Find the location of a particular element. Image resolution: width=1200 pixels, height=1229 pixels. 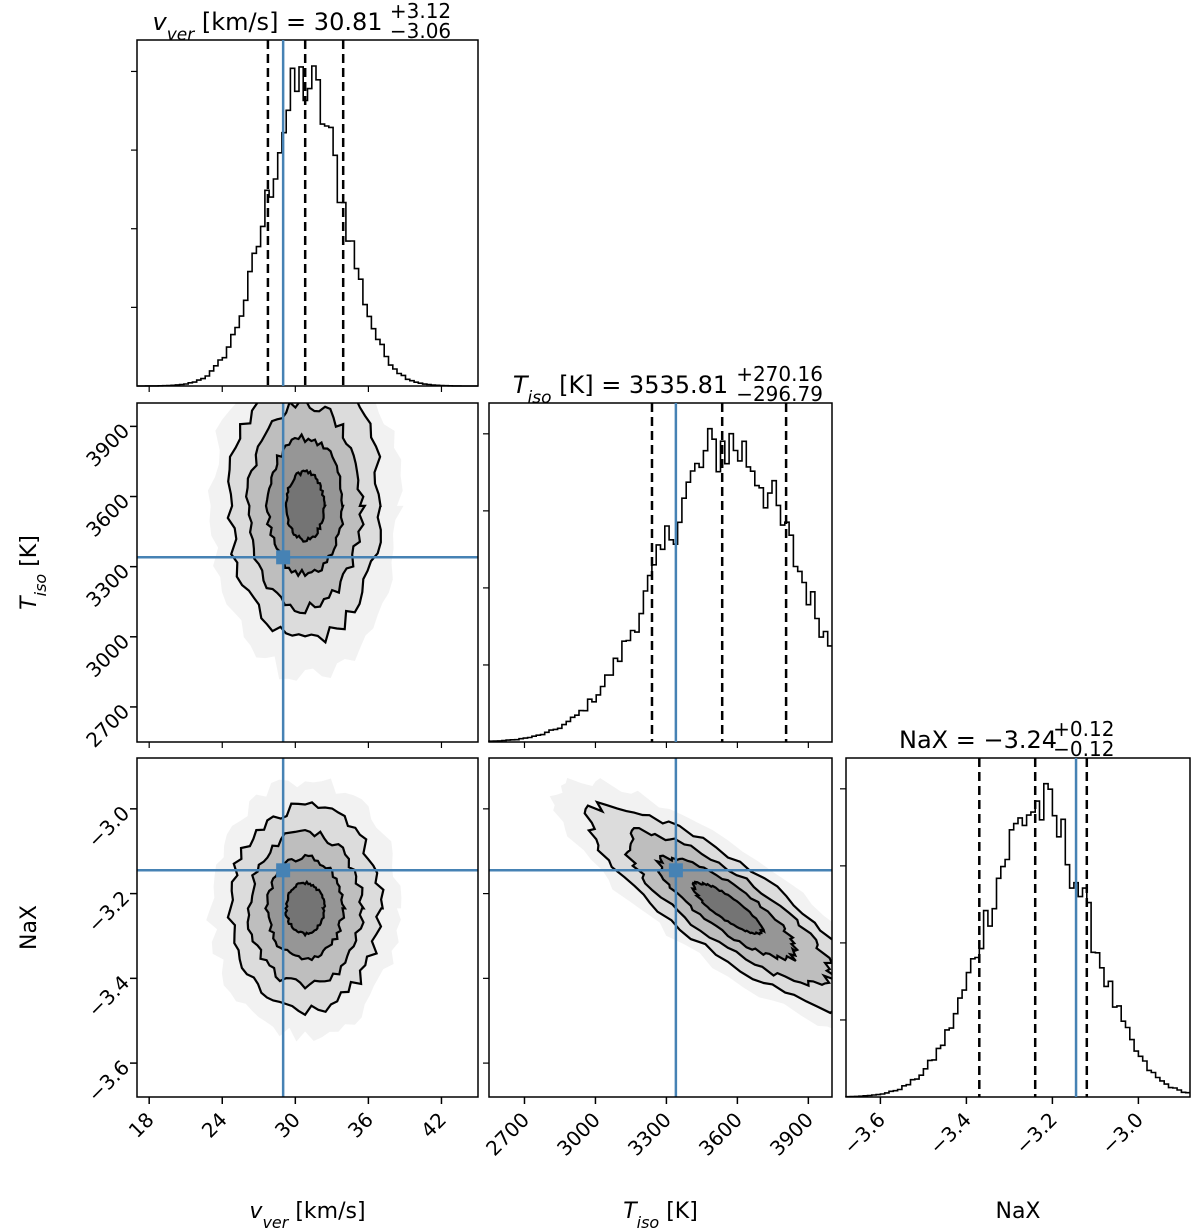

ytick-label-NaX: −3.0 is located at coordinates (108, 826).